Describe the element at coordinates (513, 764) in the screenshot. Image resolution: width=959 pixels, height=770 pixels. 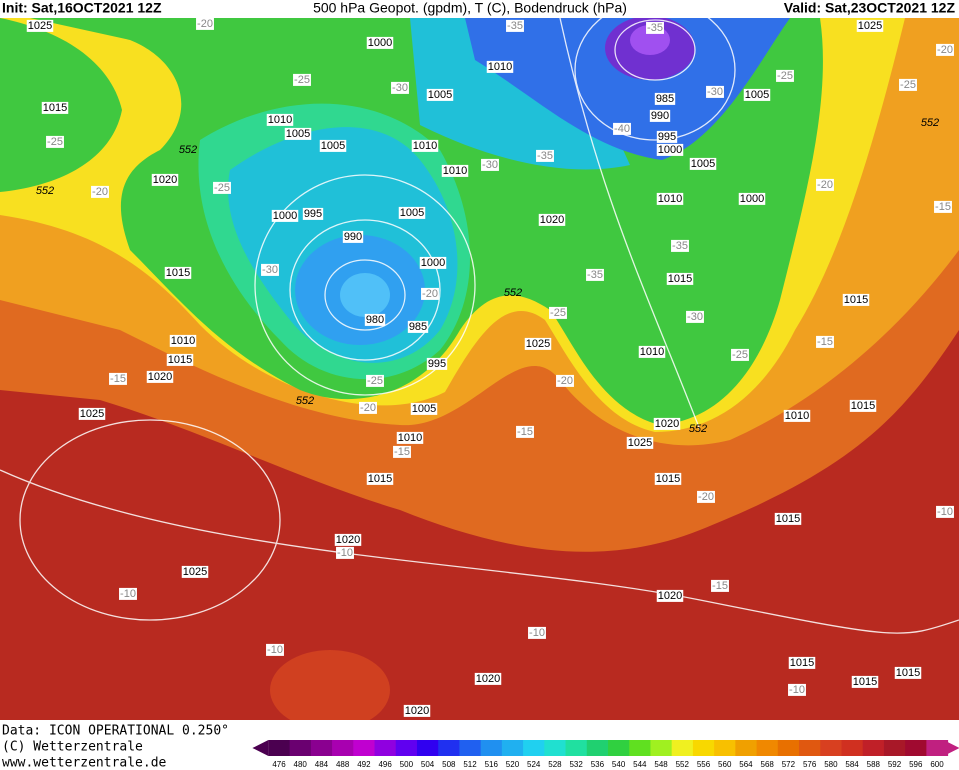
I see `colorbar-label: 520` at that location.